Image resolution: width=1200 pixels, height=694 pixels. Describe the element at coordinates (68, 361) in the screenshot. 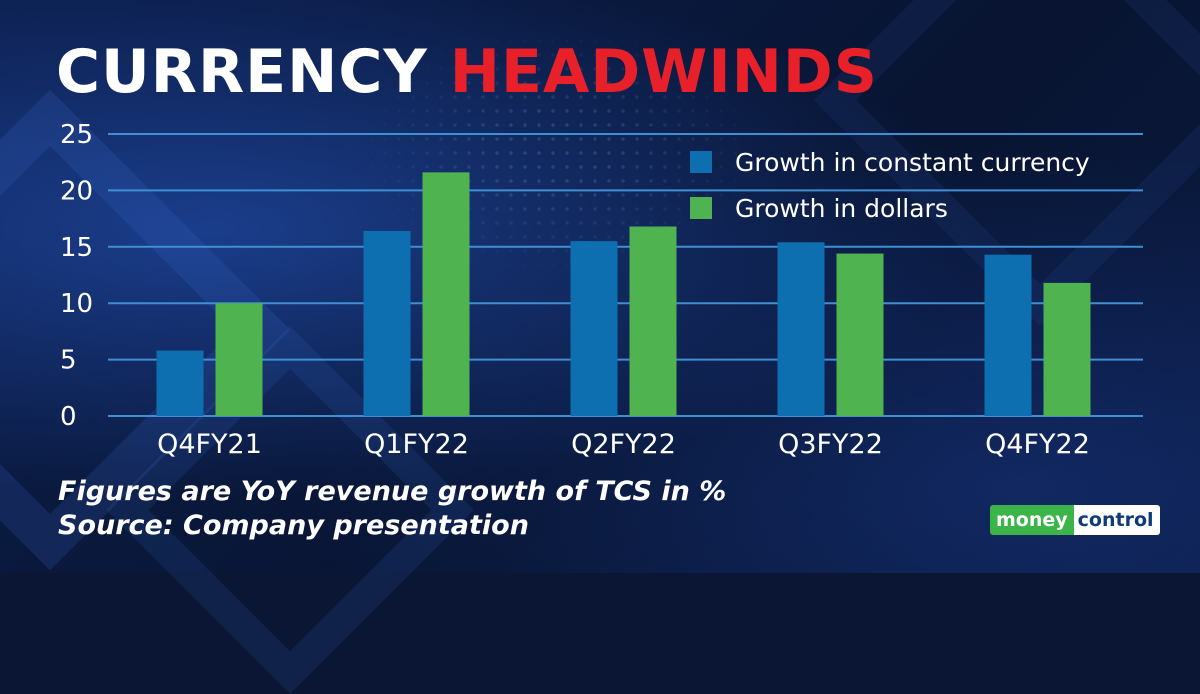

I see `y-tick-label: 5` at that location.